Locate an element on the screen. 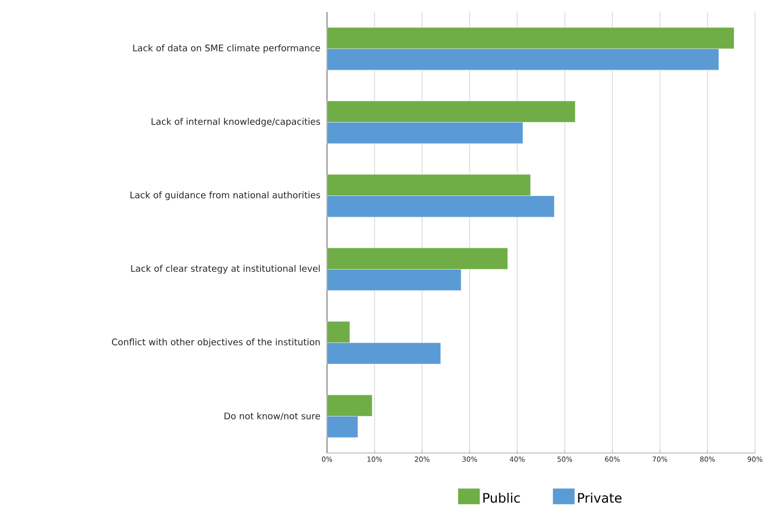  y-tick-label: Lack of data on SME climate performance is located at coordinates (226, 49).